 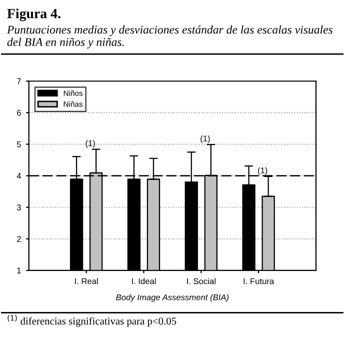 What do you see at coordinates (169, 36) in the screenshot?
I see `chart-subtitle: Puntuaciones medias y desviaciones estándar de las escalas visuales del BIA en niños y niñas.` at bounding box center [169, 36].